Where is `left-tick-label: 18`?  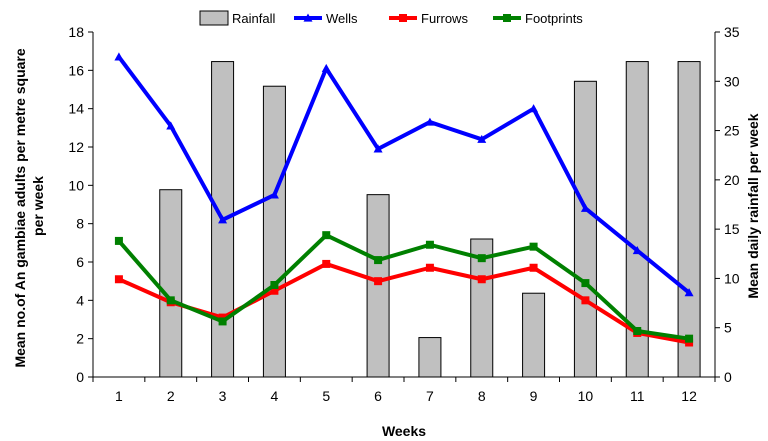 left-tick-label: 18 is located at coordinates (76, 32).